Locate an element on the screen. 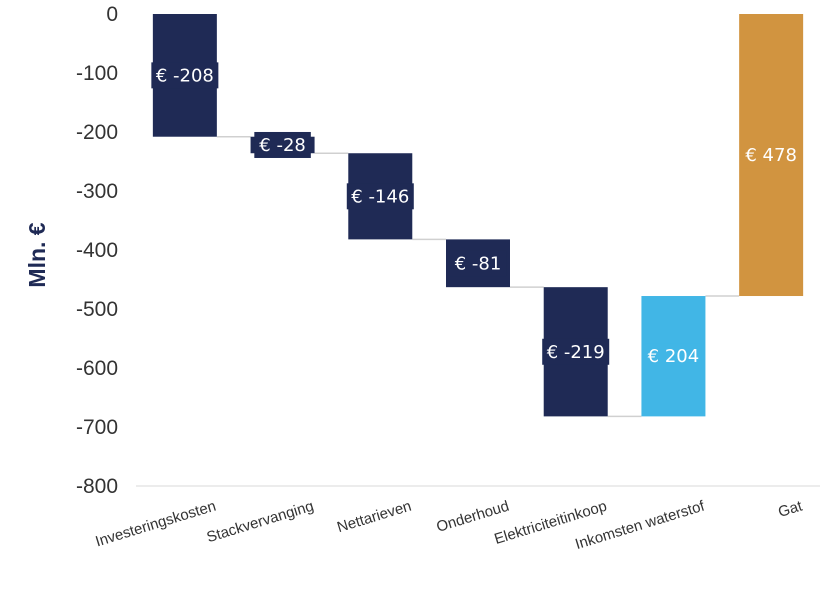  y-tick-label: -400 is located at coordinates (97, 250).